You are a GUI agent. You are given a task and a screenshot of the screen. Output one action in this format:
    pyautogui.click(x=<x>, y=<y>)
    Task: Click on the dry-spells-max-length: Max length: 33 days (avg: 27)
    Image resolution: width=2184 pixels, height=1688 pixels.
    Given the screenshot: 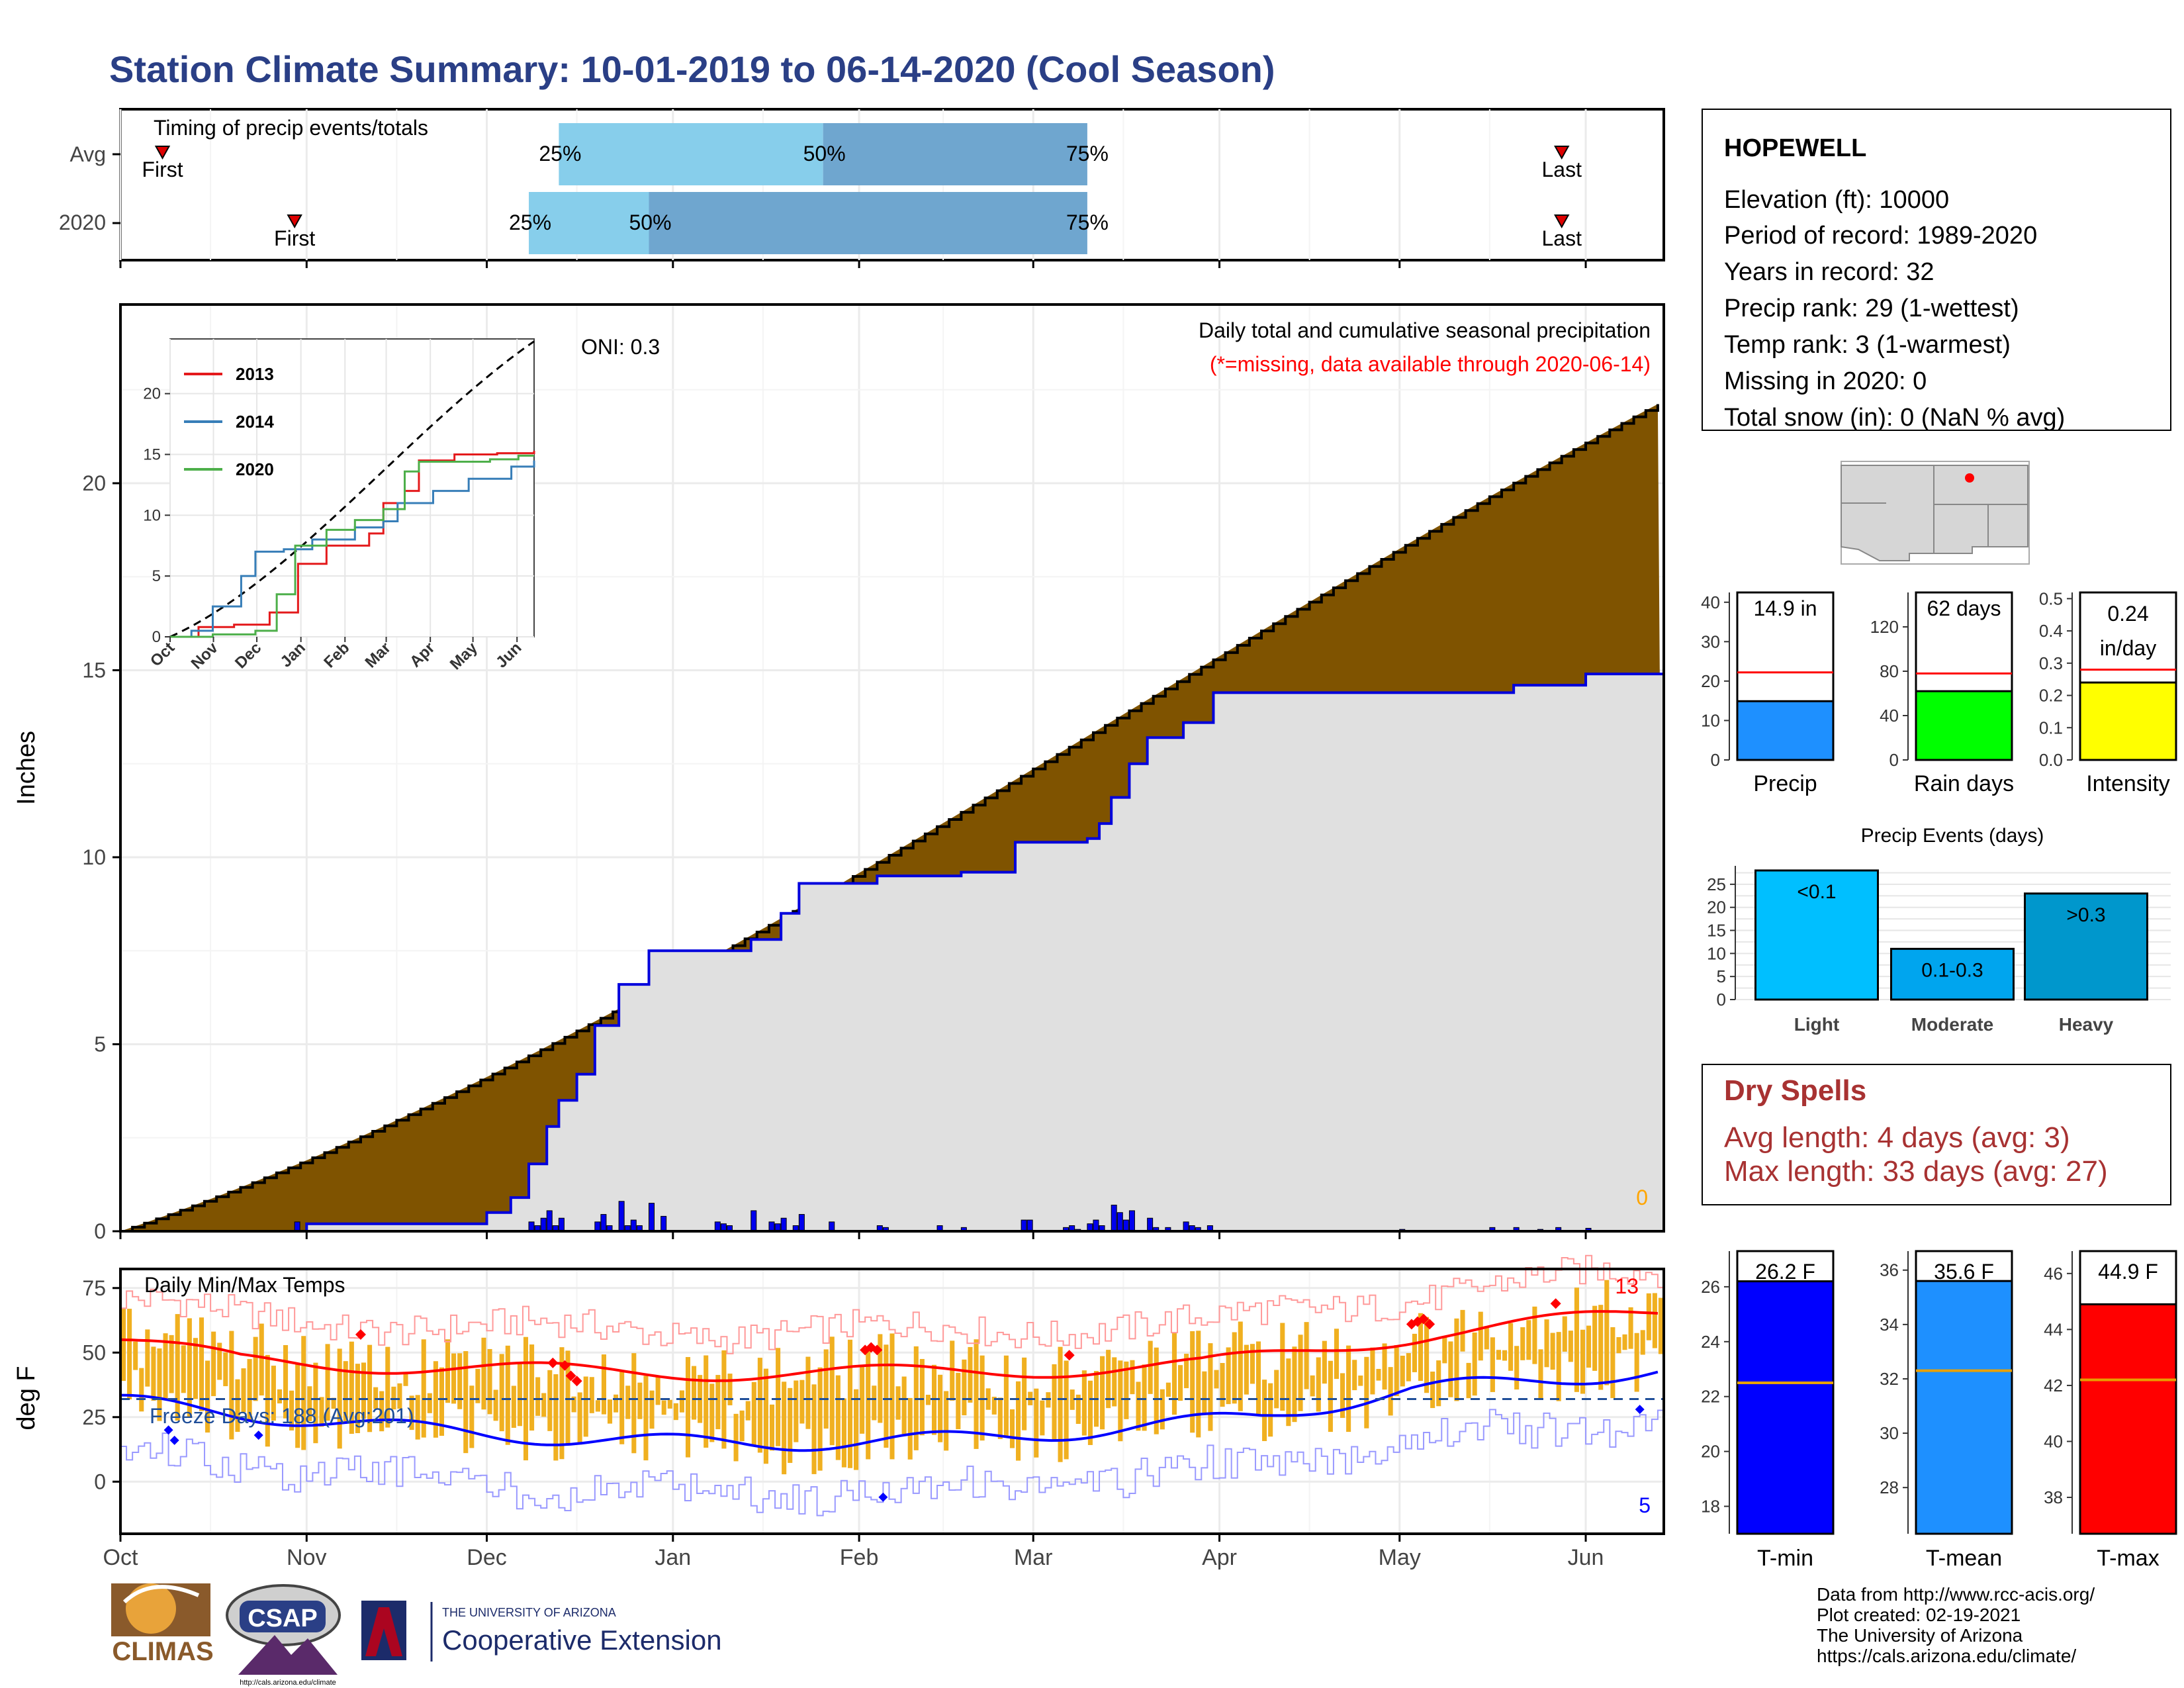 What is the action you would take?
    pyautogui.click(x=1916, y=1171)
    